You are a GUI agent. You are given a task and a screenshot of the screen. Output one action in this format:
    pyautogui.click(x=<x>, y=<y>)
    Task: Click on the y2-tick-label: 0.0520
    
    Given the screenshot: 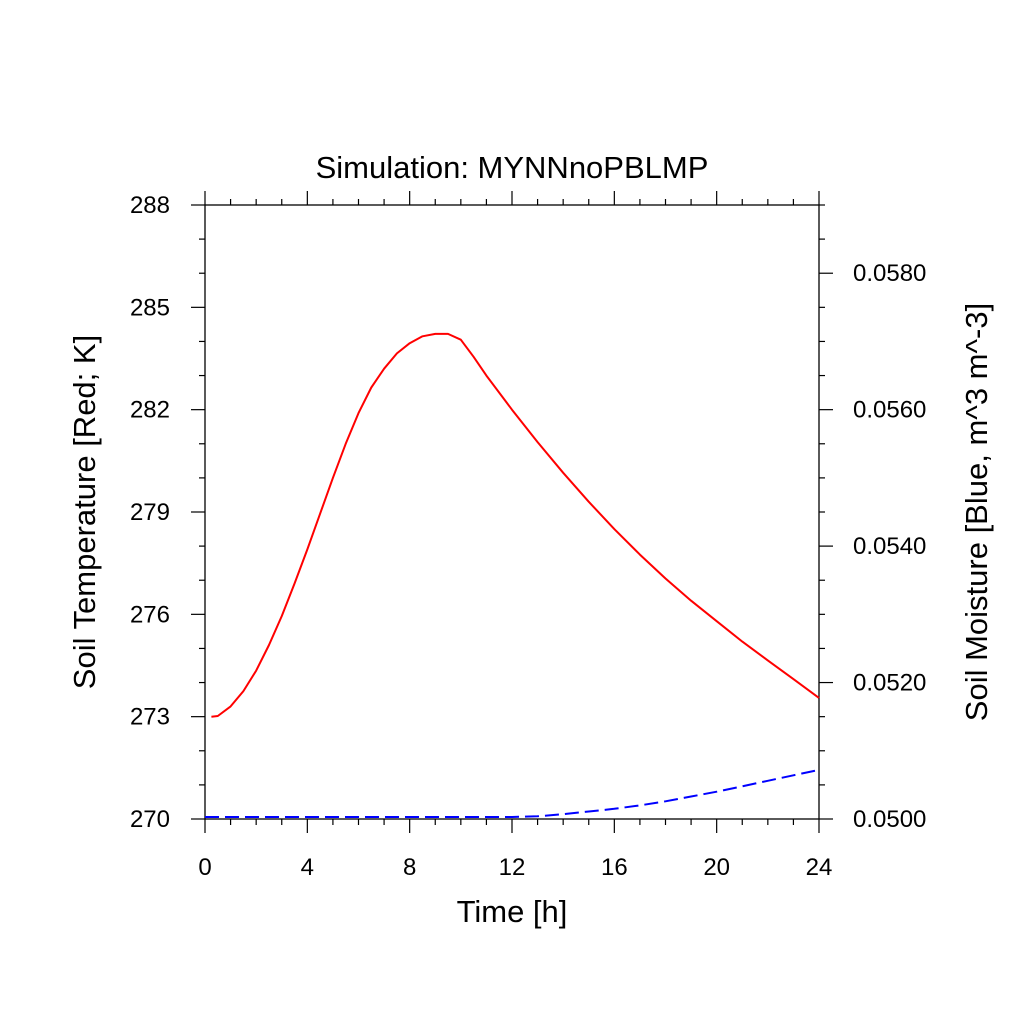 What is the action you would take?
    pyautogui.click(x=889, y=683)
    